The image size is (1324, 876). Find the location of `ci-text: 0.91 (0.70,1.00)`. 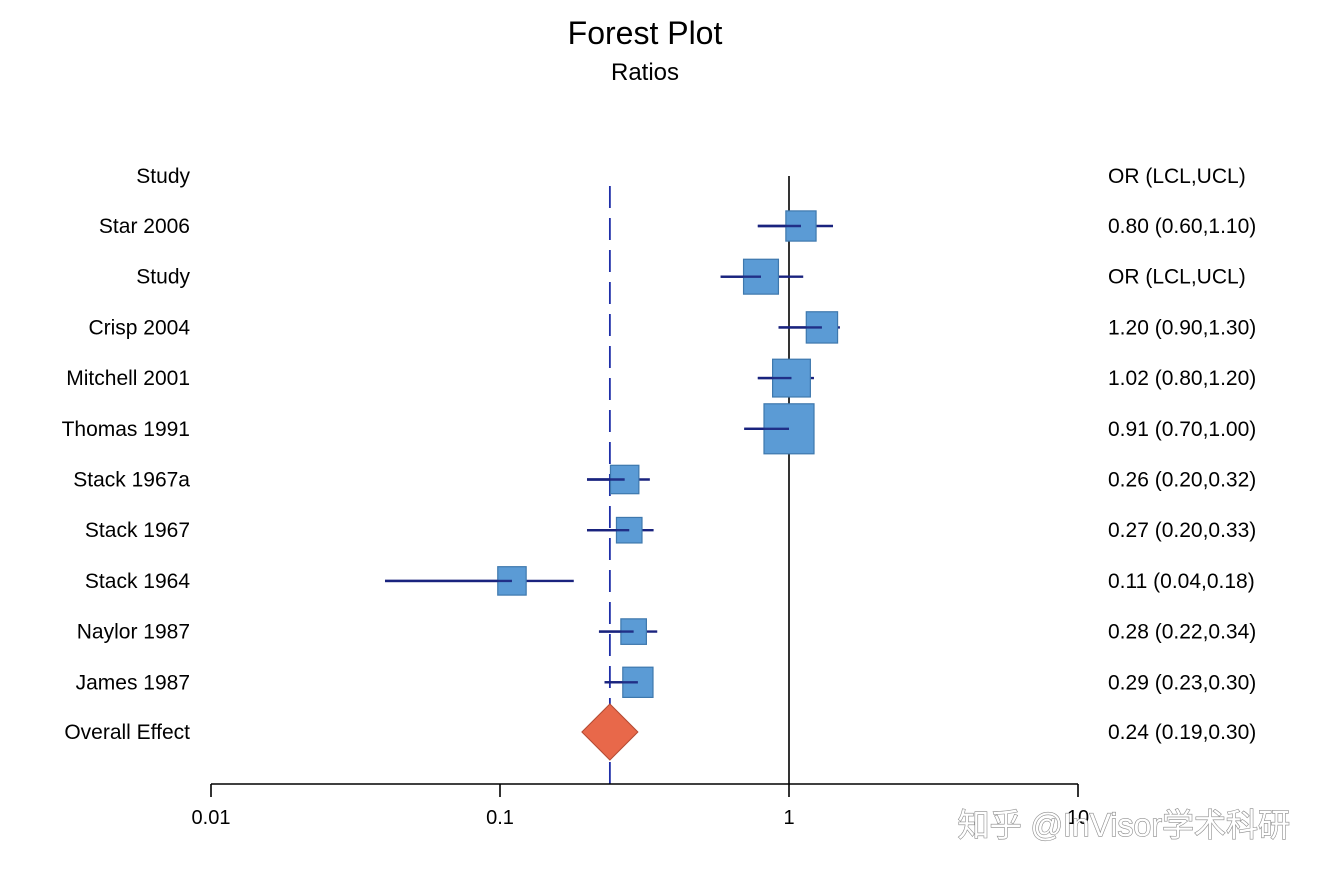

ci-text: 0.91 (0.70,1.00) is located at coordinates (1182, 429).